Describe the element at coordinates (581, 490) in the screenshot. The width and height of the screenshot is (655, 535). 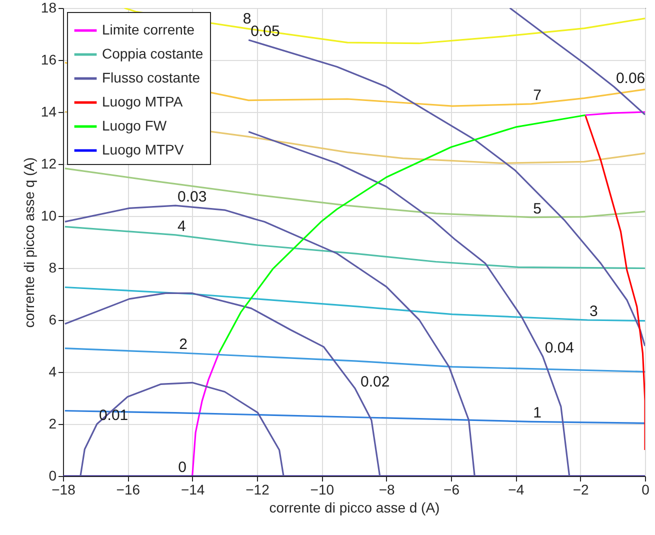
I see `x-tick-label: −2` at that location.